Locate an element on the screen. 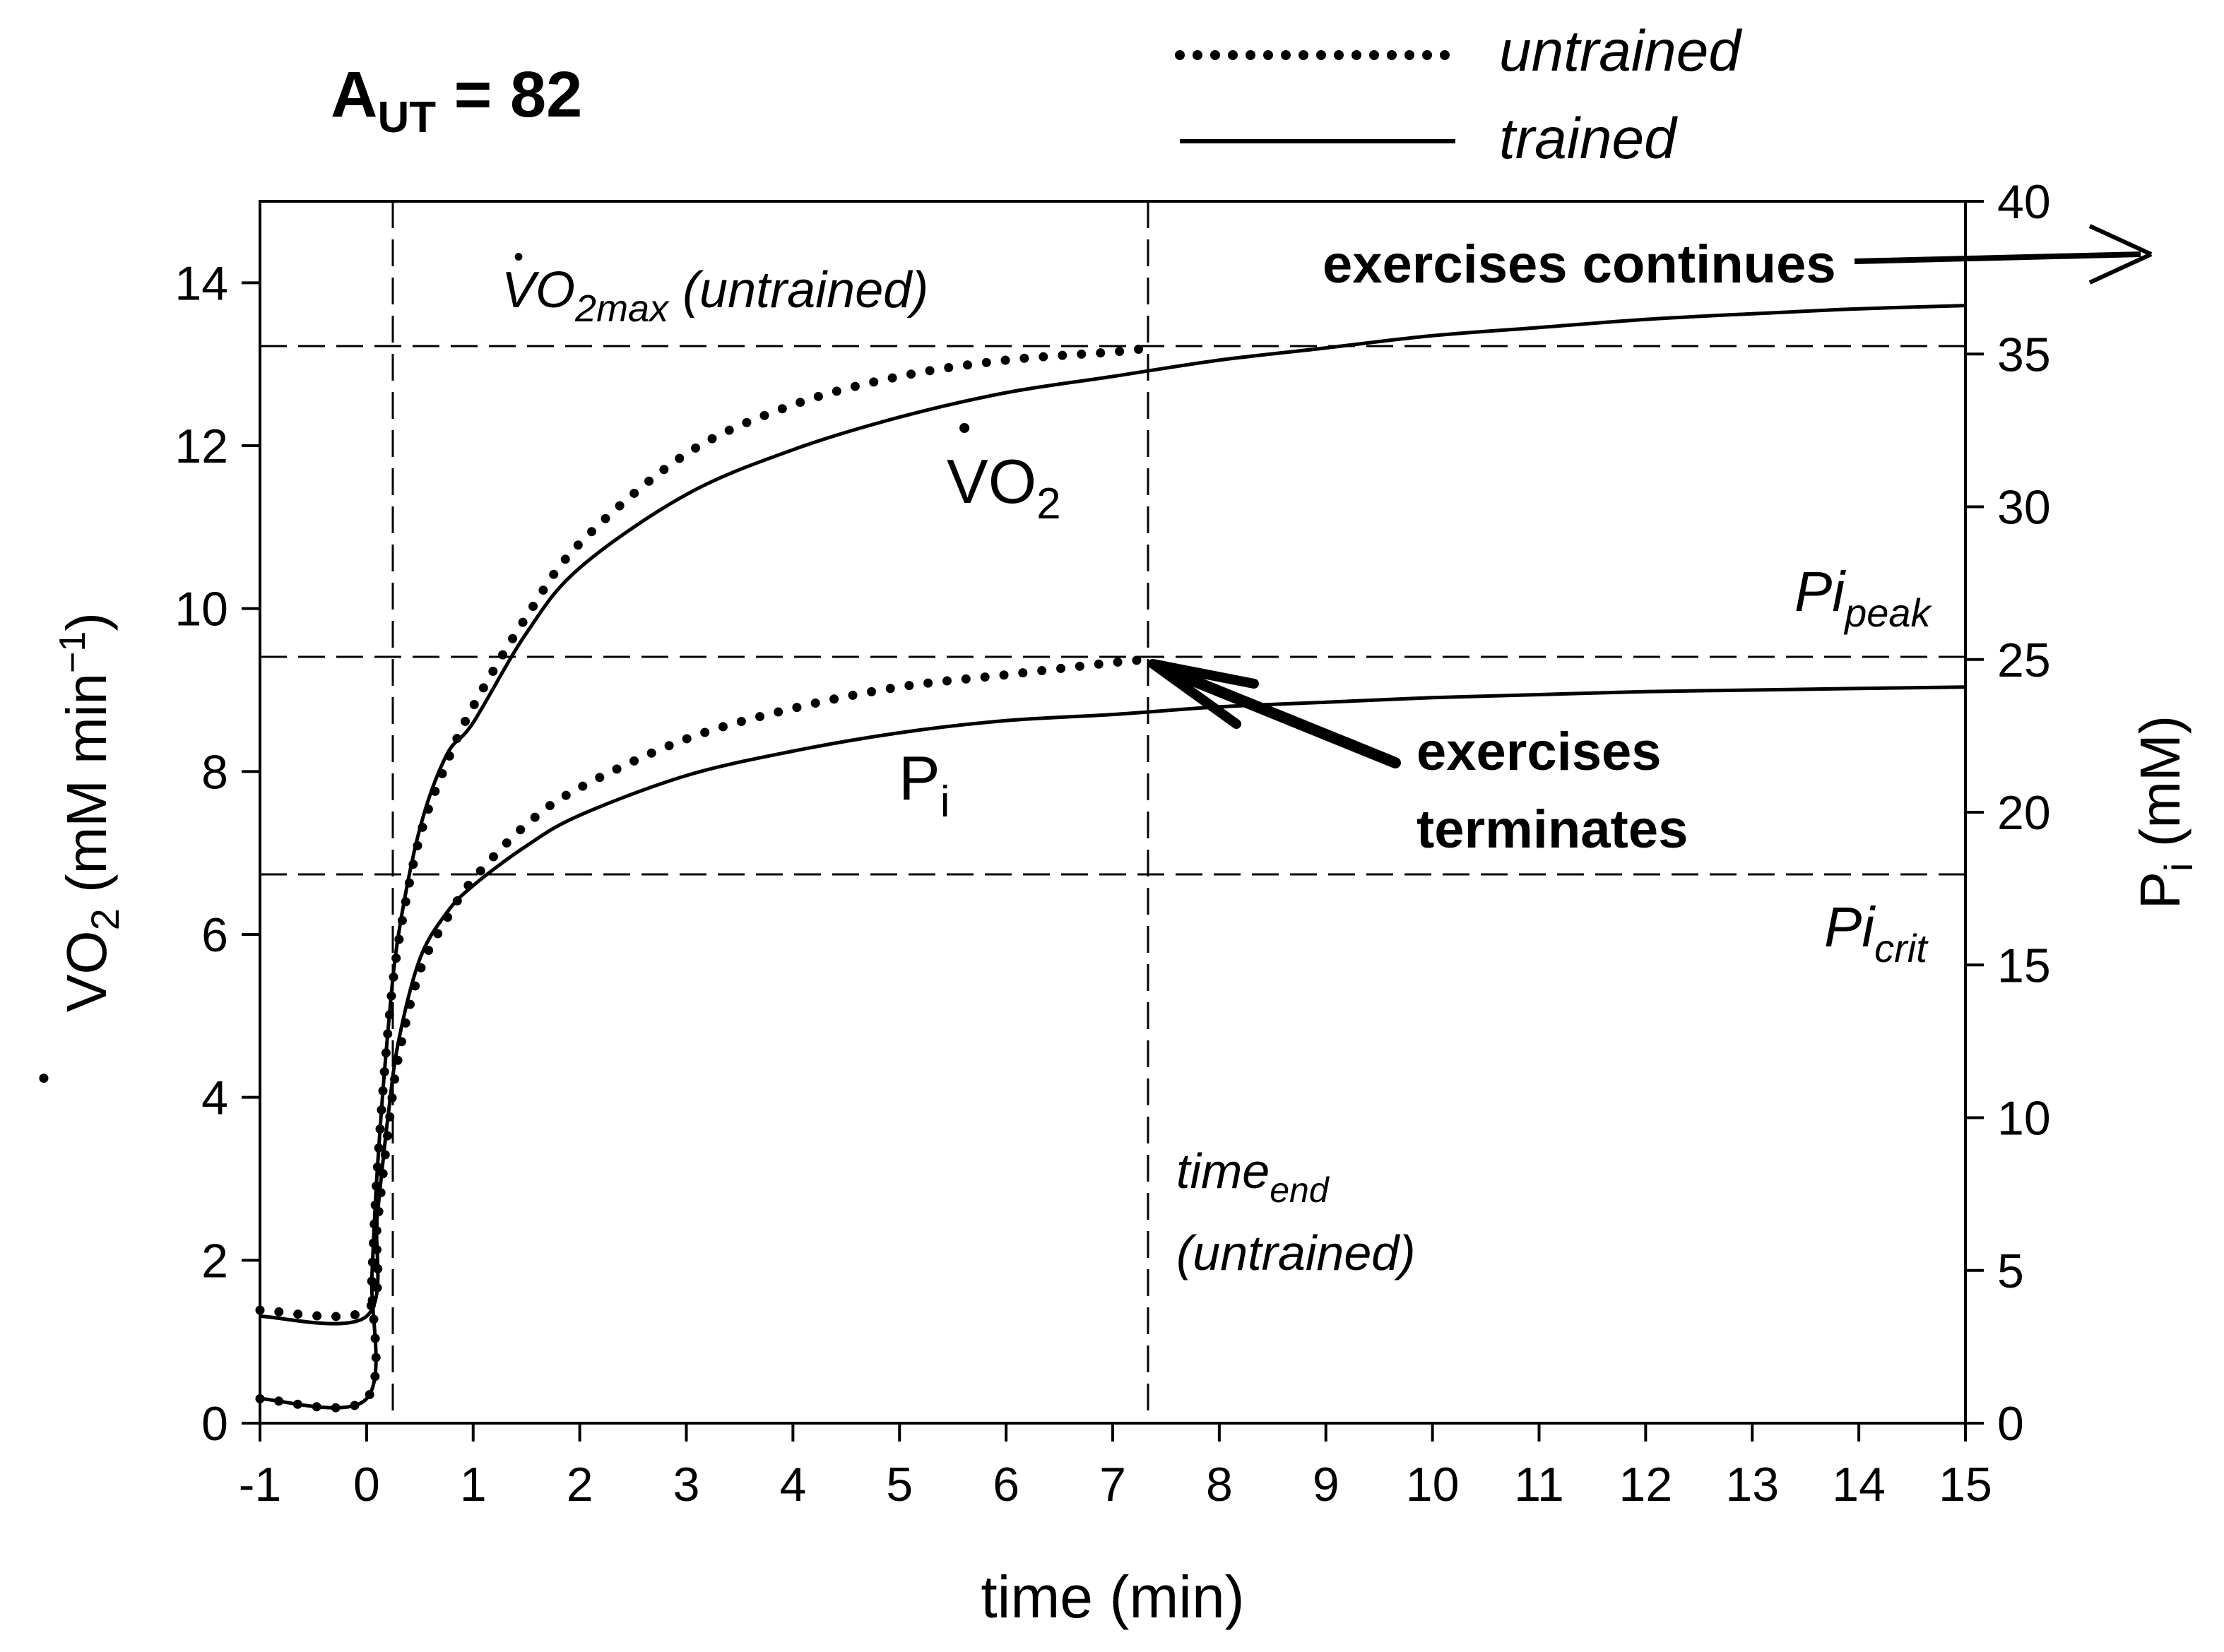  y-right-tick-label-5: 25 is located at coordinates (2024, 660).